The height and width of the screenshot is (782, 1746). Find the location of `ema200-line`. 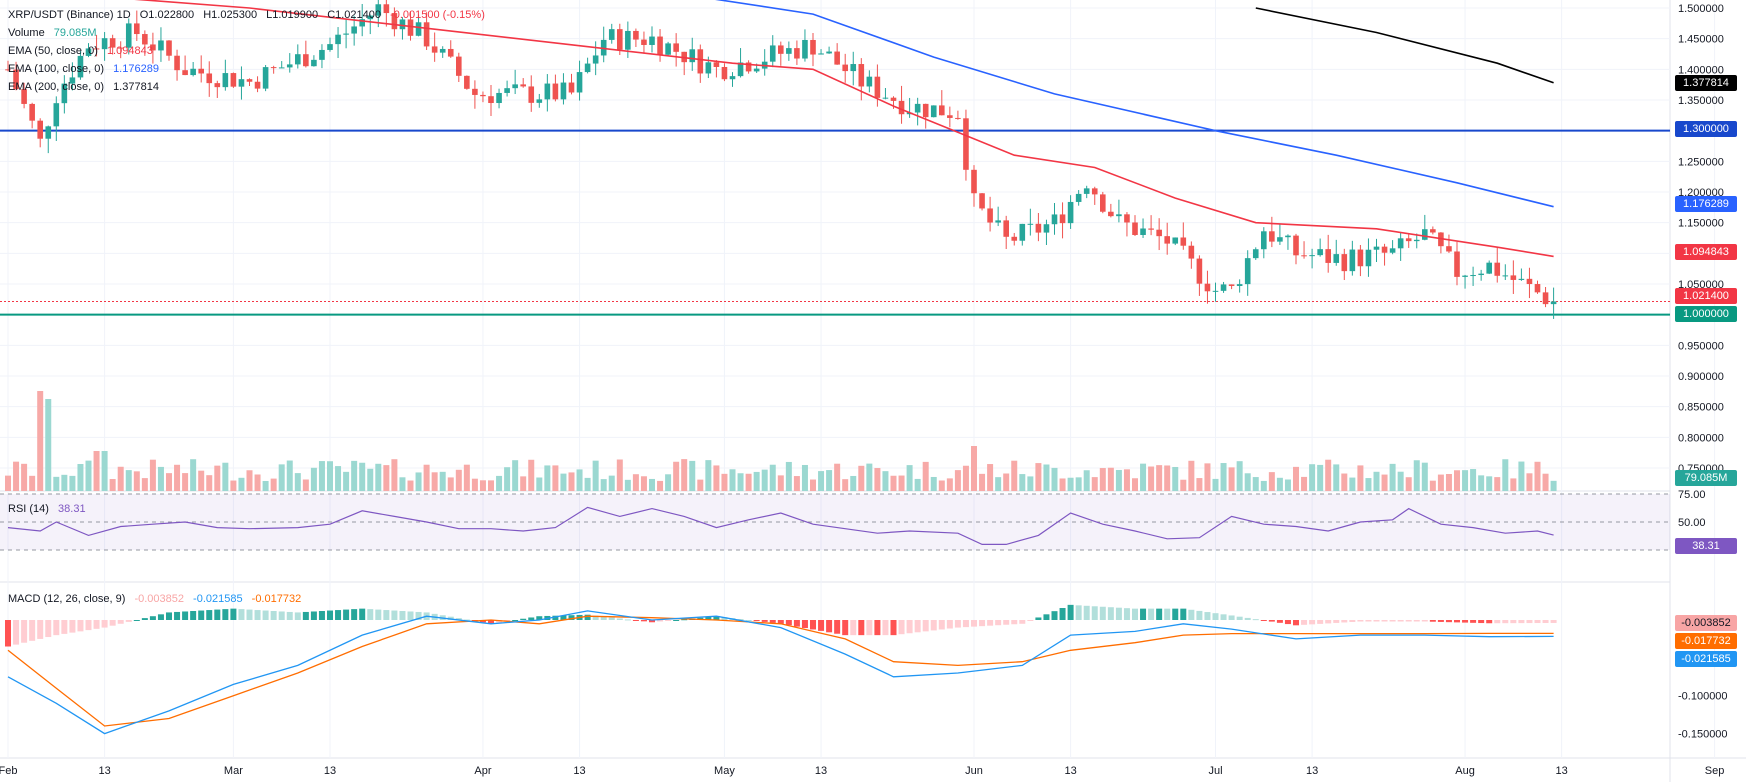

ema200-line is located at coordinates (1404, 45).